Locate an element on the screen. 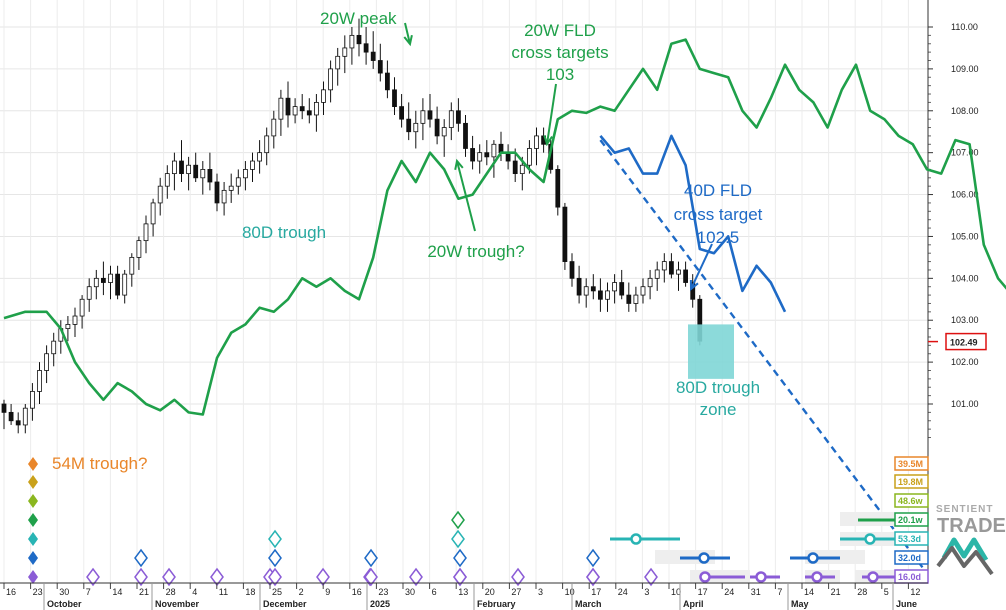 The width and height of the screenshot is (1006, 610). x-tick-label: 30 is located at coordinates (410, 592).